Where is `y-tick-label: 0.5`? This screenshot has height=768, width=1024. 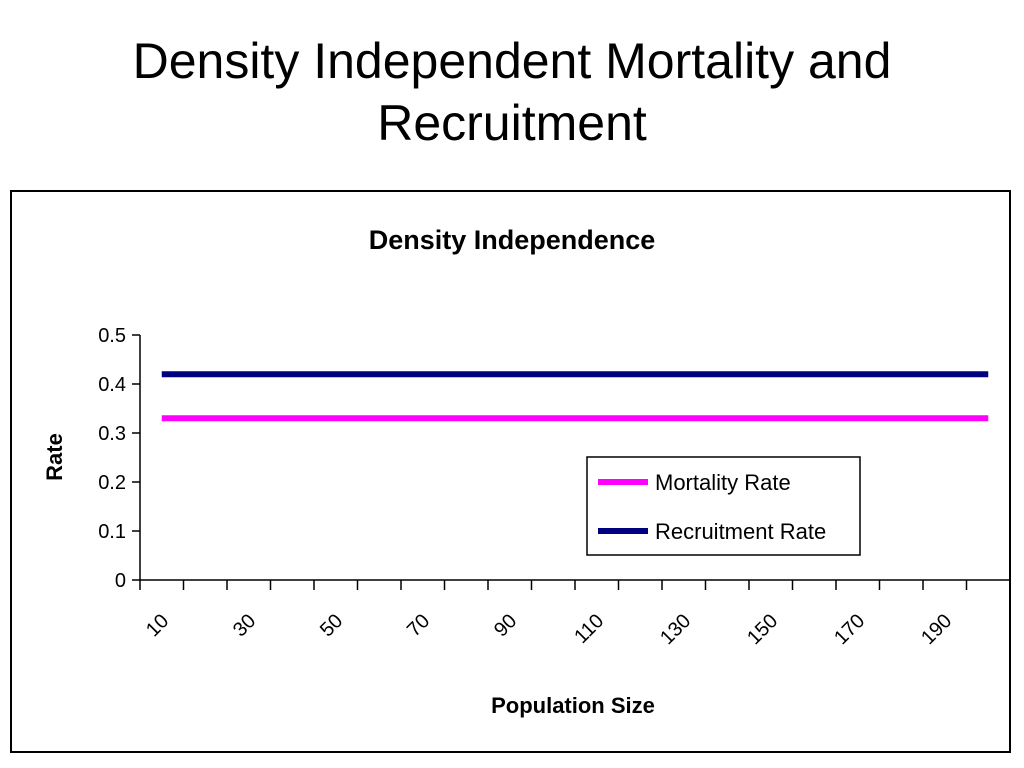 y-tick-label: 0.5 is located at coordinates (112, 336).